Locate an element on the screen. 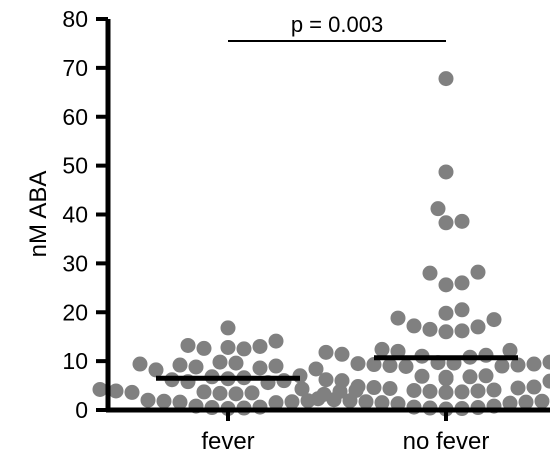  category-label: no fever is located at coordinates (446, 441).